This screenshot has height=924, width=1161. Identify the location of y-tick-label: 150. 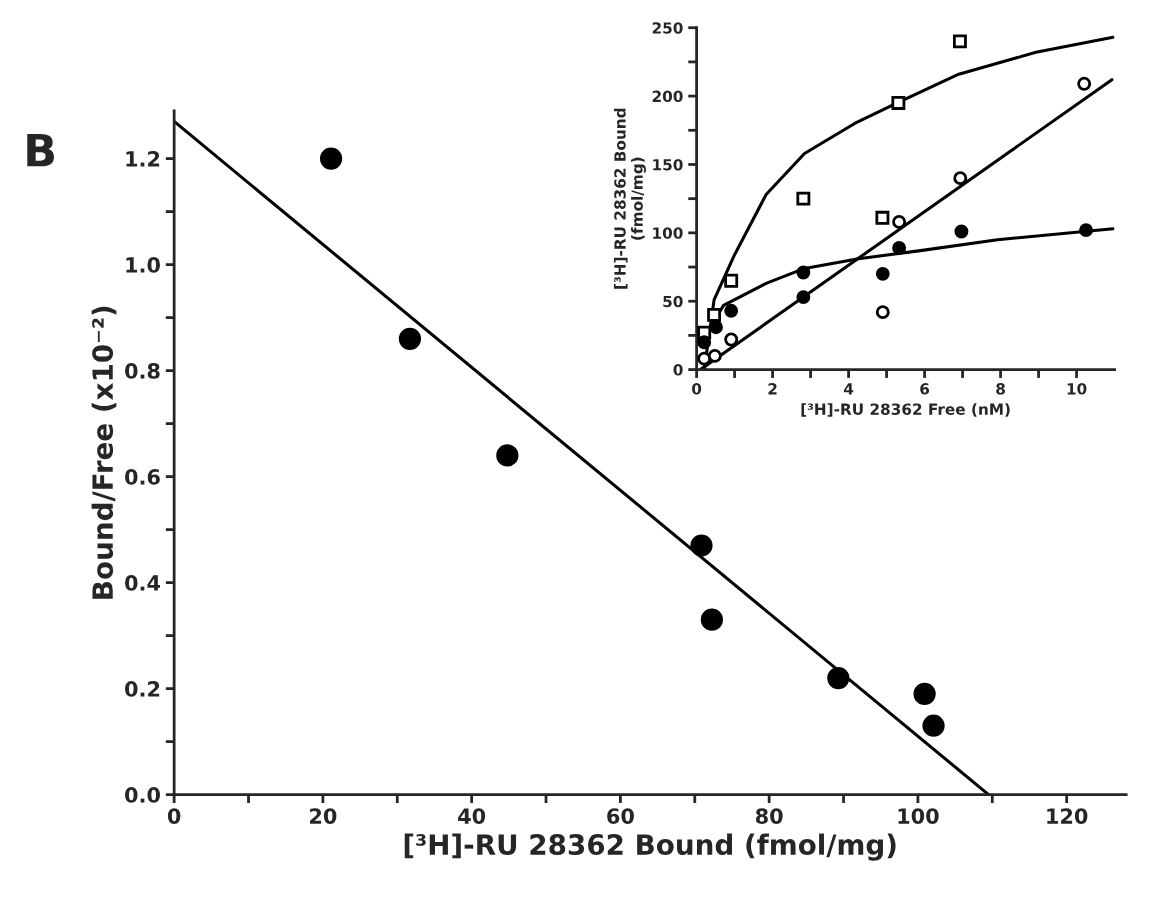
(668, 164).